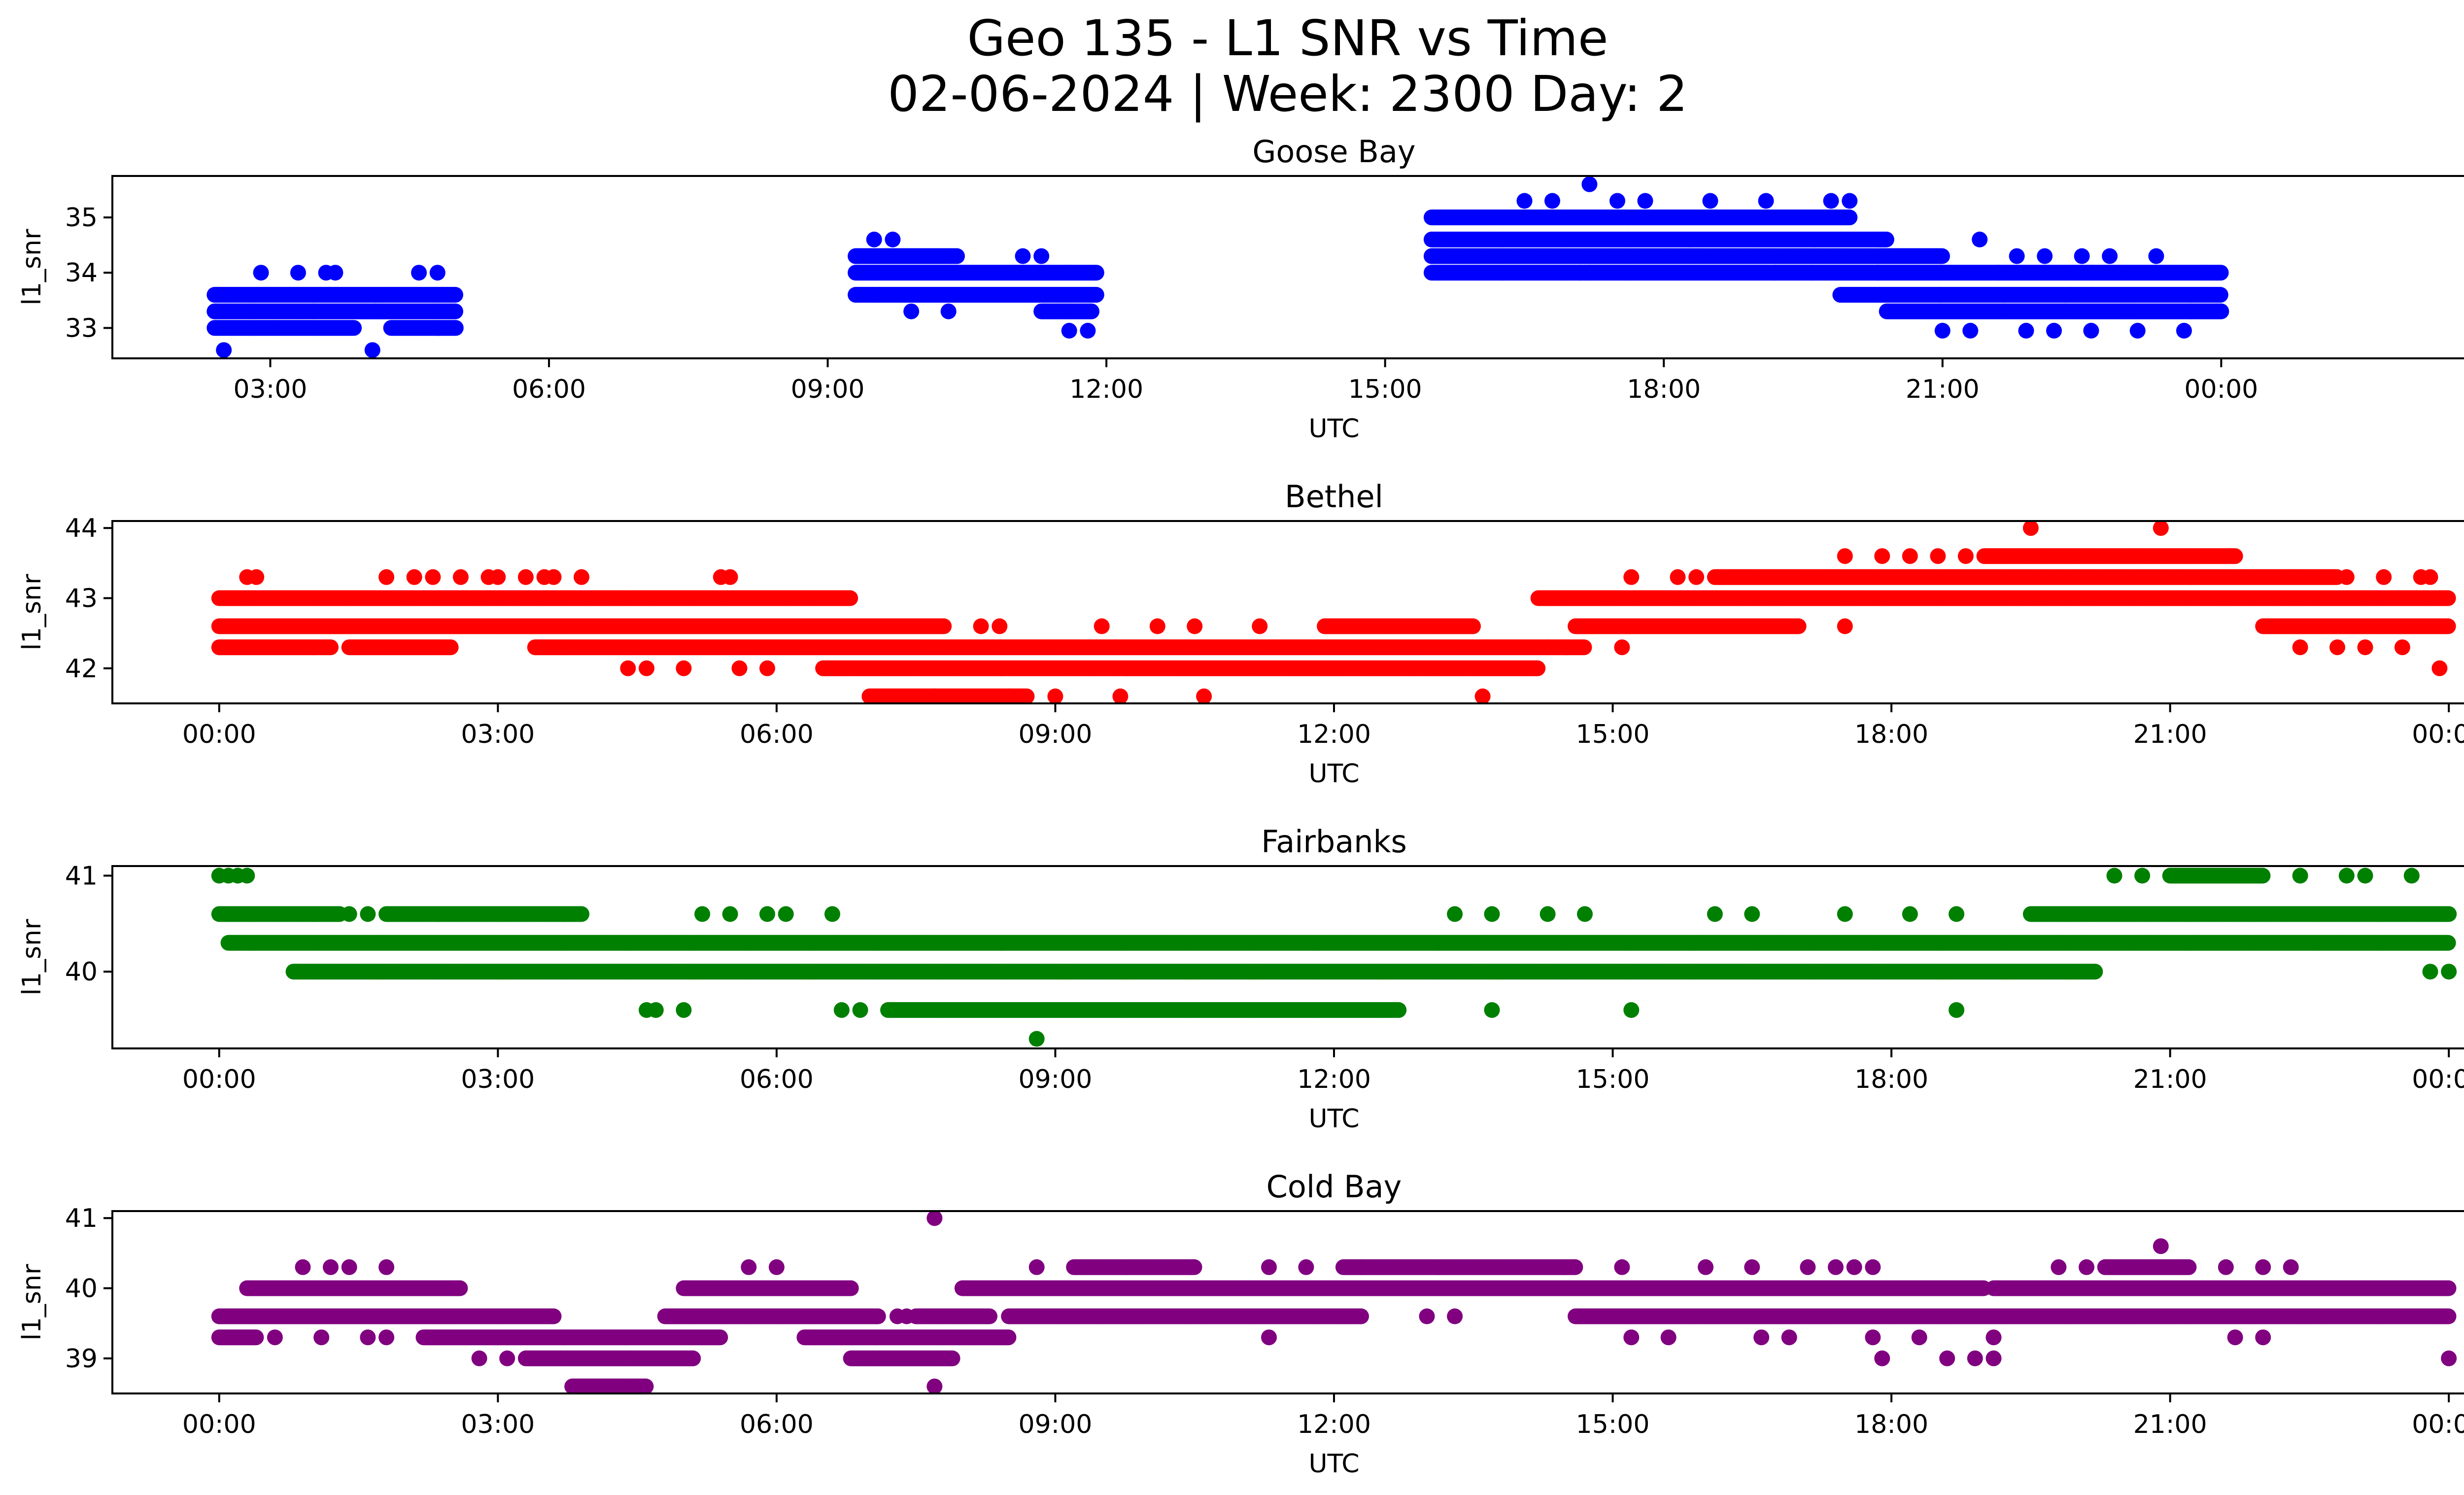  I want to click on subplot-title: Bethel, so click(1334, 497).